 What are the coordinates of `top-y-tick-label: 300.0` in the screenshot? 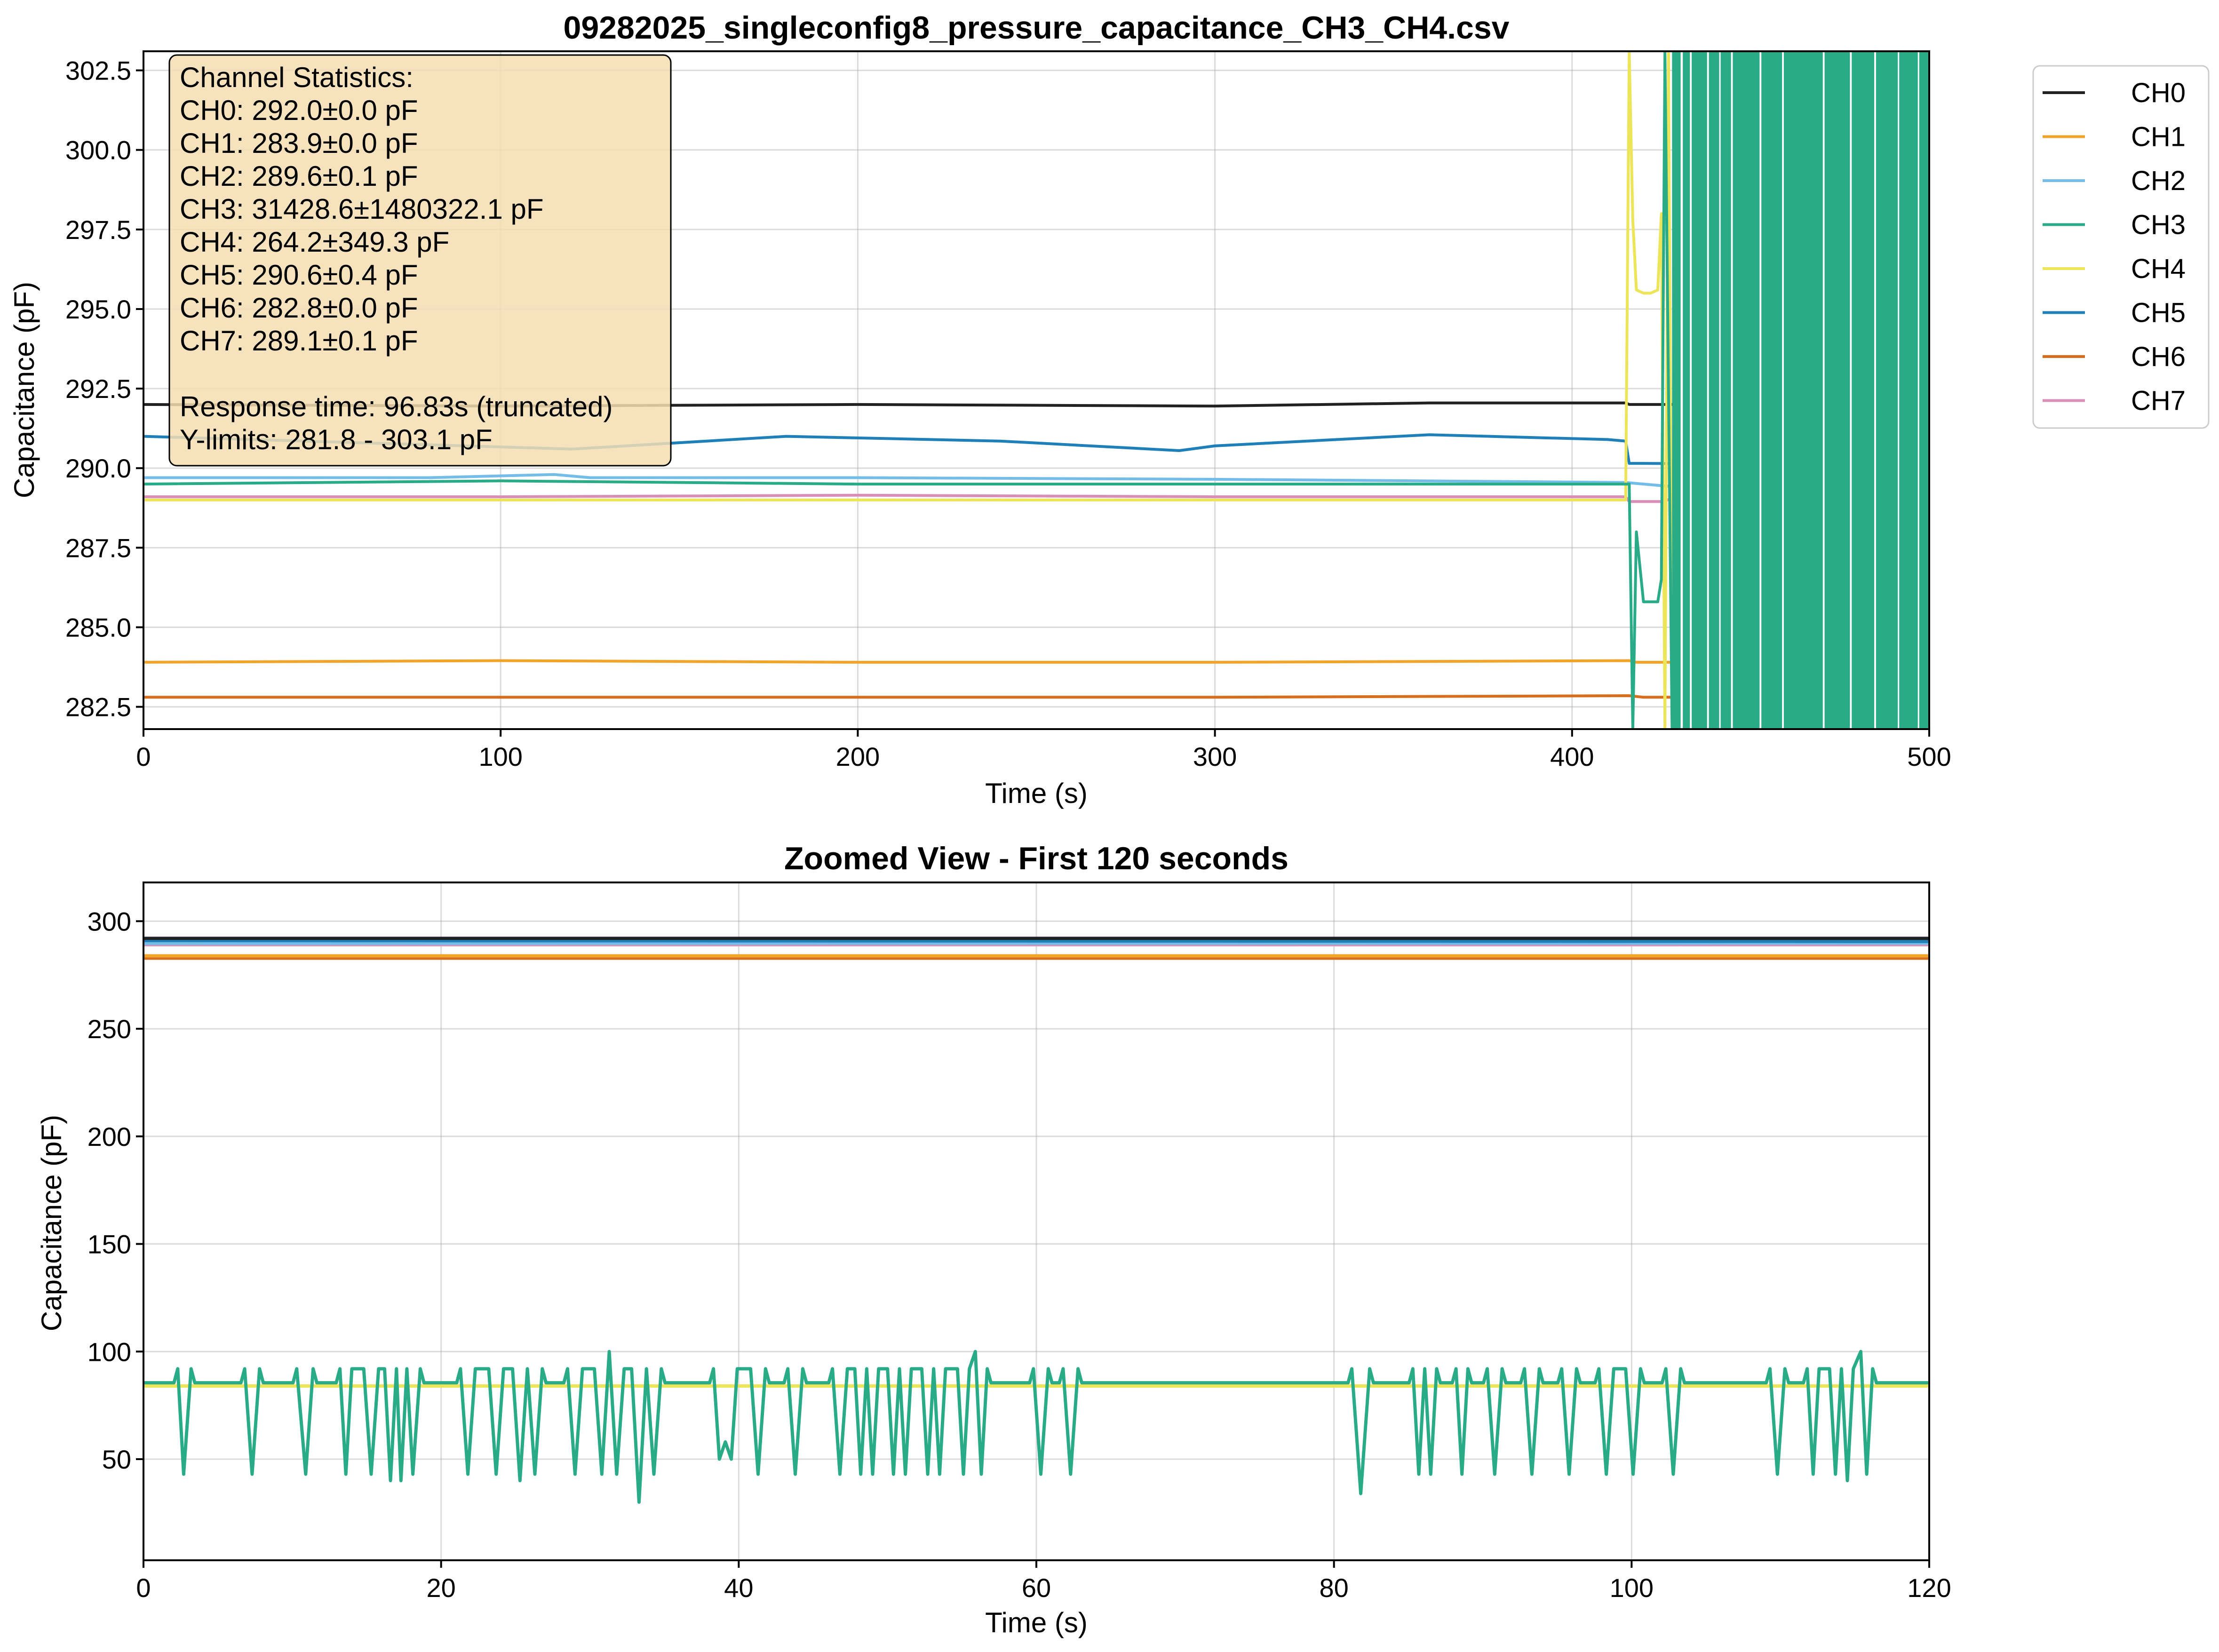 It's located at (98, 150).